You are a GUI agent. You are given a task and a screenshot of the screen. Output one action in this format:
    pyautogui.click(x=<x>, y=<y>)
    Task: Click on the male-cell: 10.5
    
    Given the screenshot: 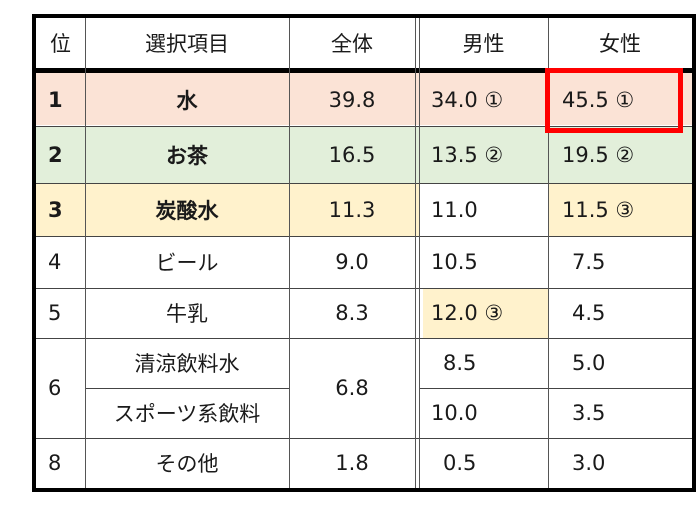 What is the action you would take?
    pyautogui.click(x=454, y=262)
    